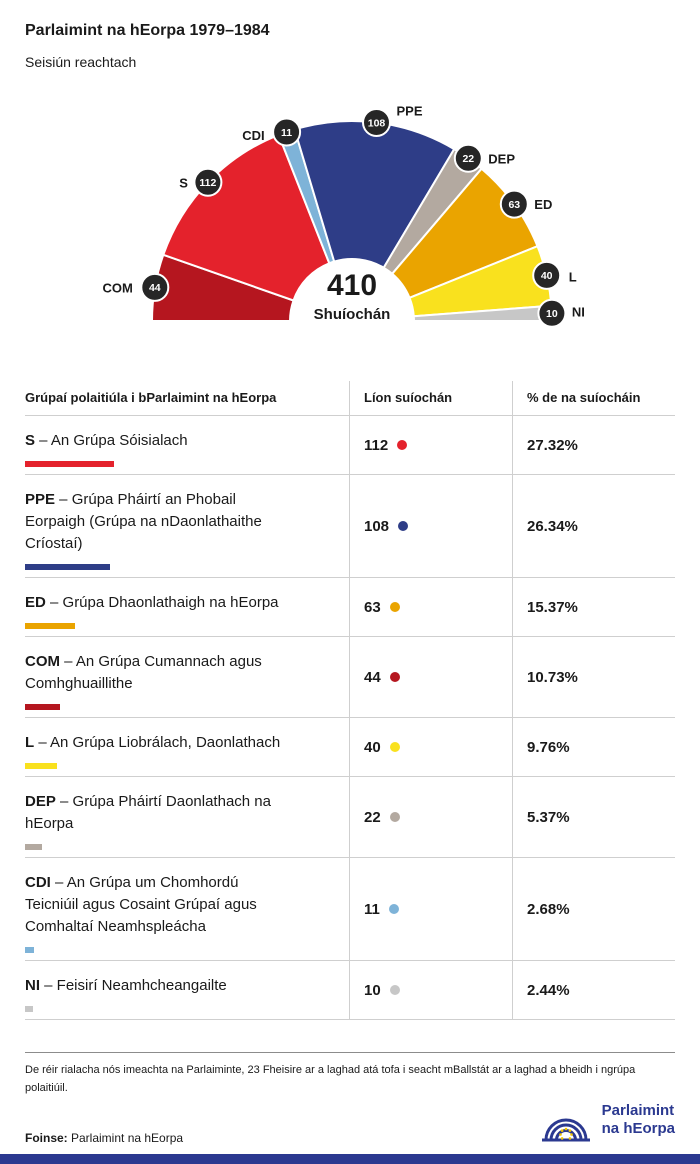  I want to click on seat-count-bubble-NI, so click(552, 313).